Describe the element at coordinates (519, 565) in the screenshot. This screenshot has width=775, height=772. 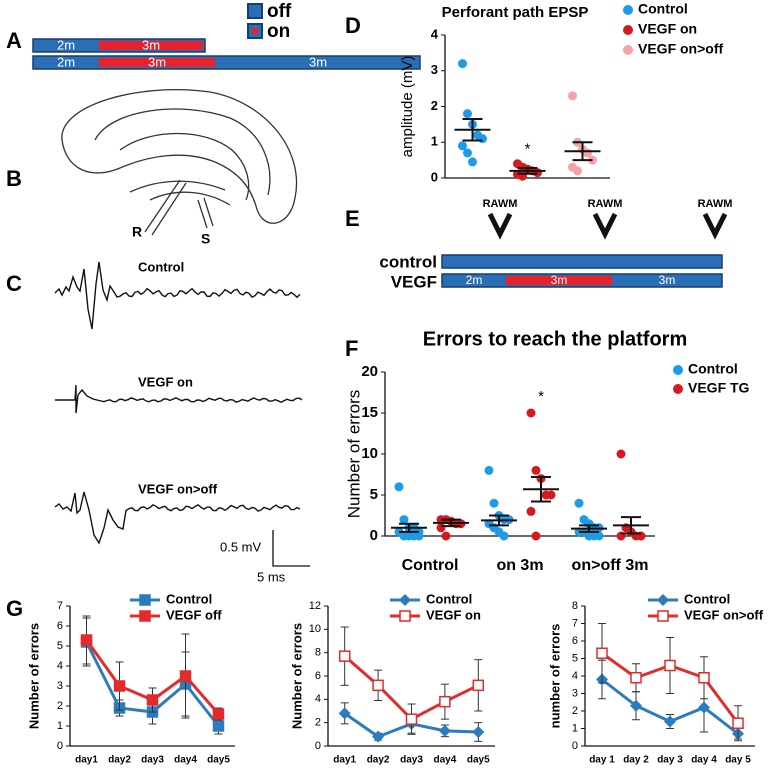
I see `x-tick-label: on 3m` at that location.